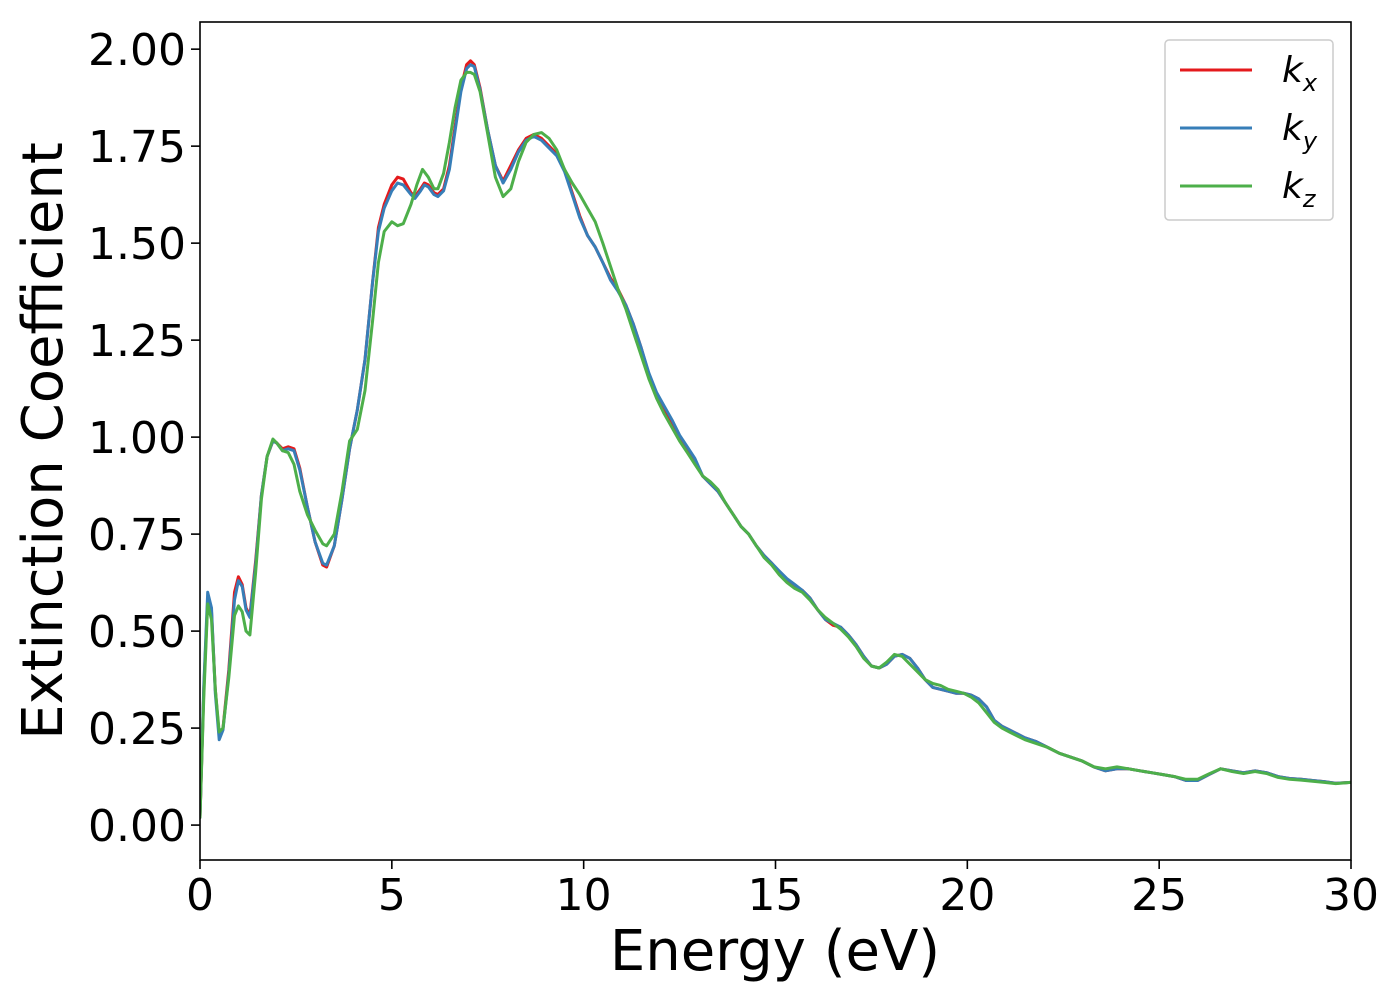 This screenshot has height=1000, width=1400. Describe the element at coordinates (43, 441) in the screenshot. I see `y-axis-title: Extinction Coefficient` at that location.